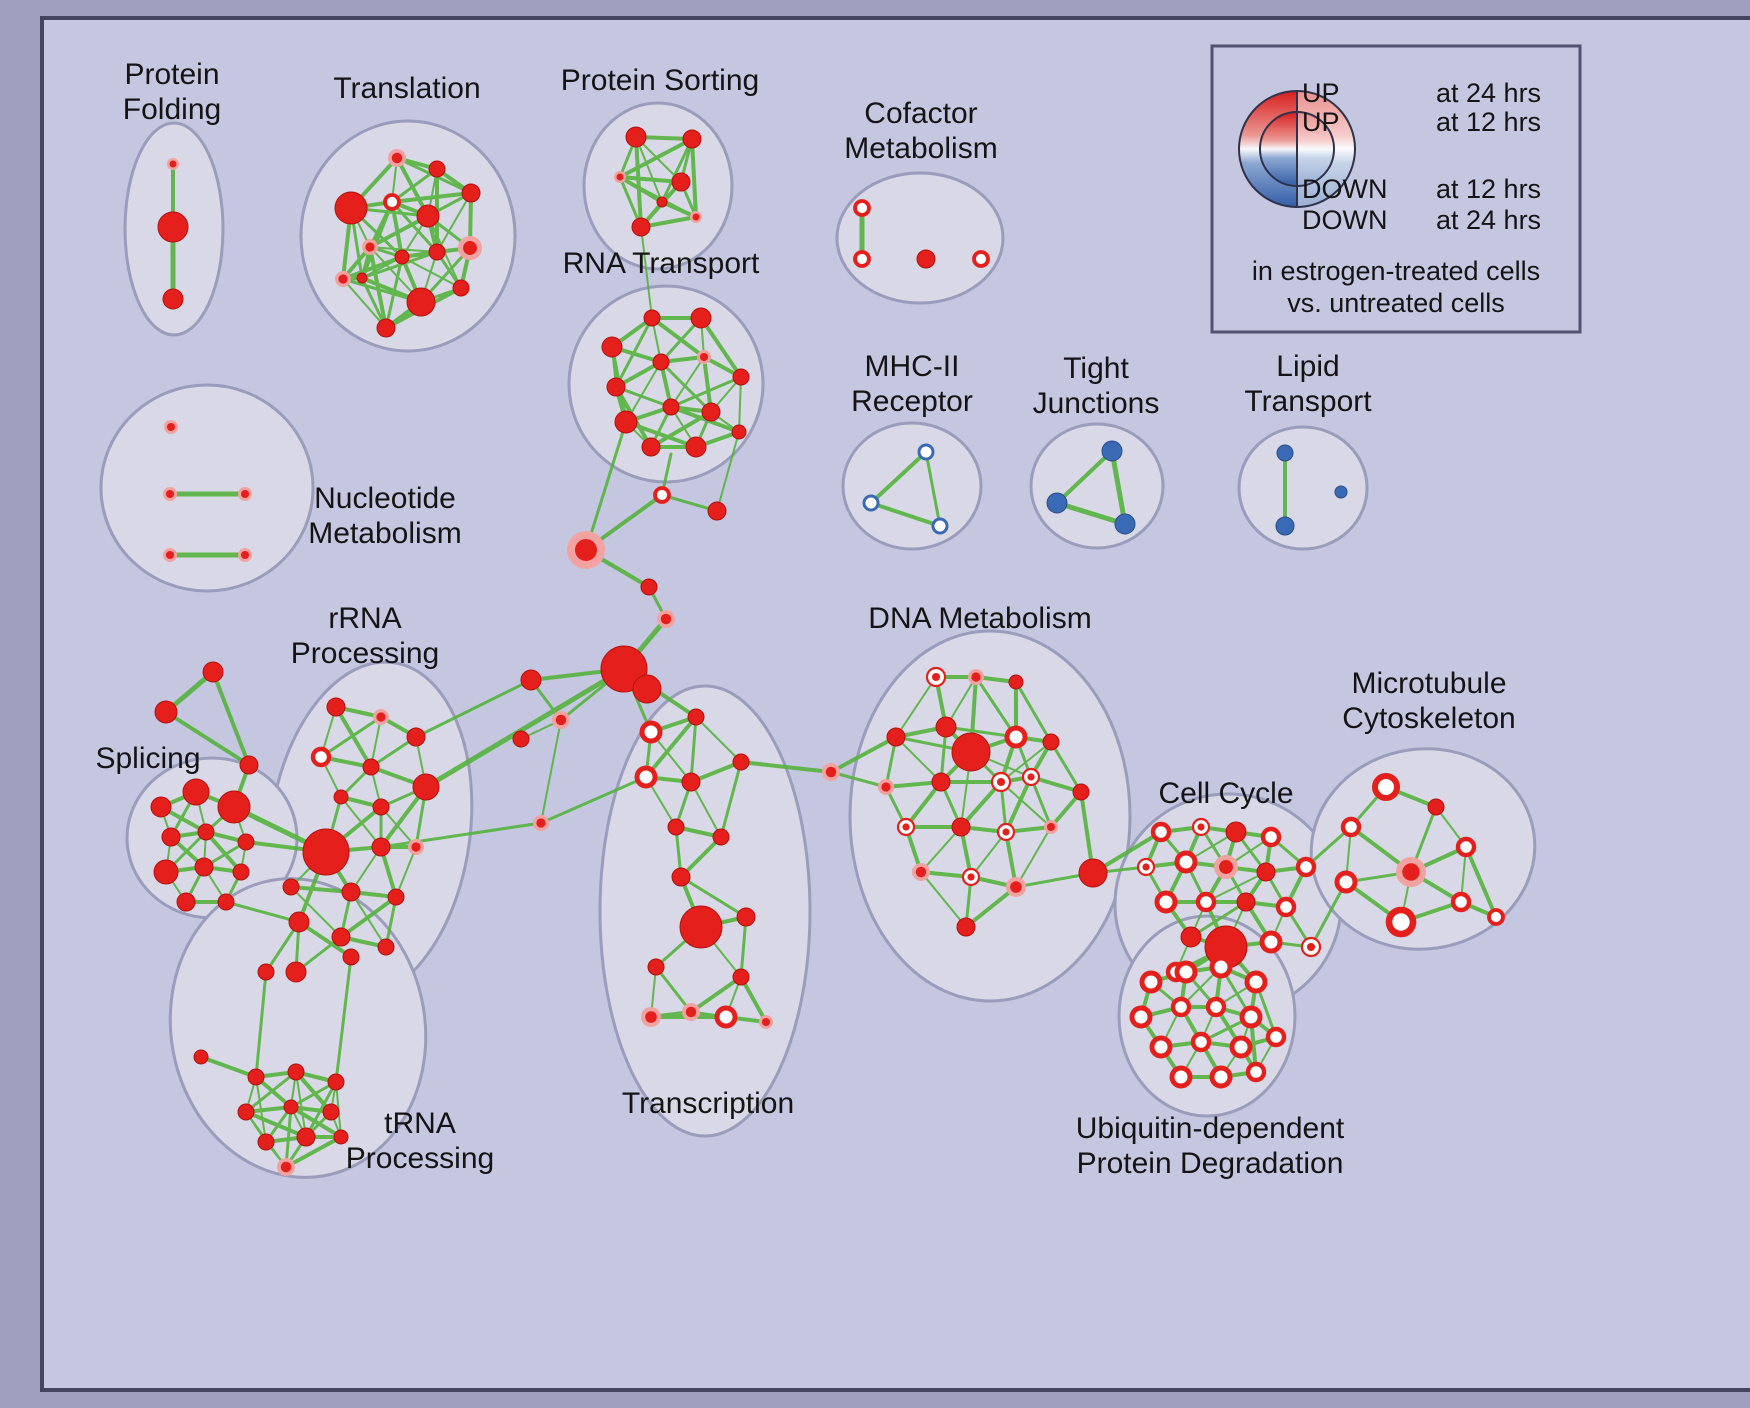  I want to click on cluster-ellipse-protein-sorting, so click(658, 186).